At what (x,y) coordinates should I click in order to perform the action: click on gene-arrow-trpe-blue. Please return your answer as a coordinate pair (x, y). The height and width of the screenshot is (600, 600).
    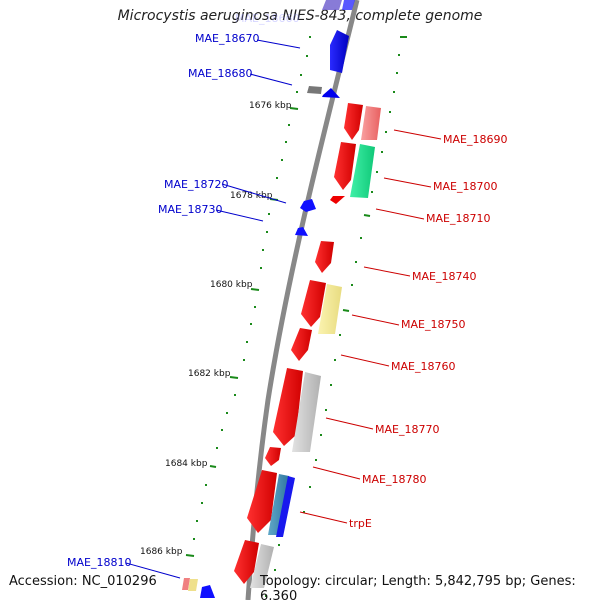
    Looking at the image, I should click on (285, 506).